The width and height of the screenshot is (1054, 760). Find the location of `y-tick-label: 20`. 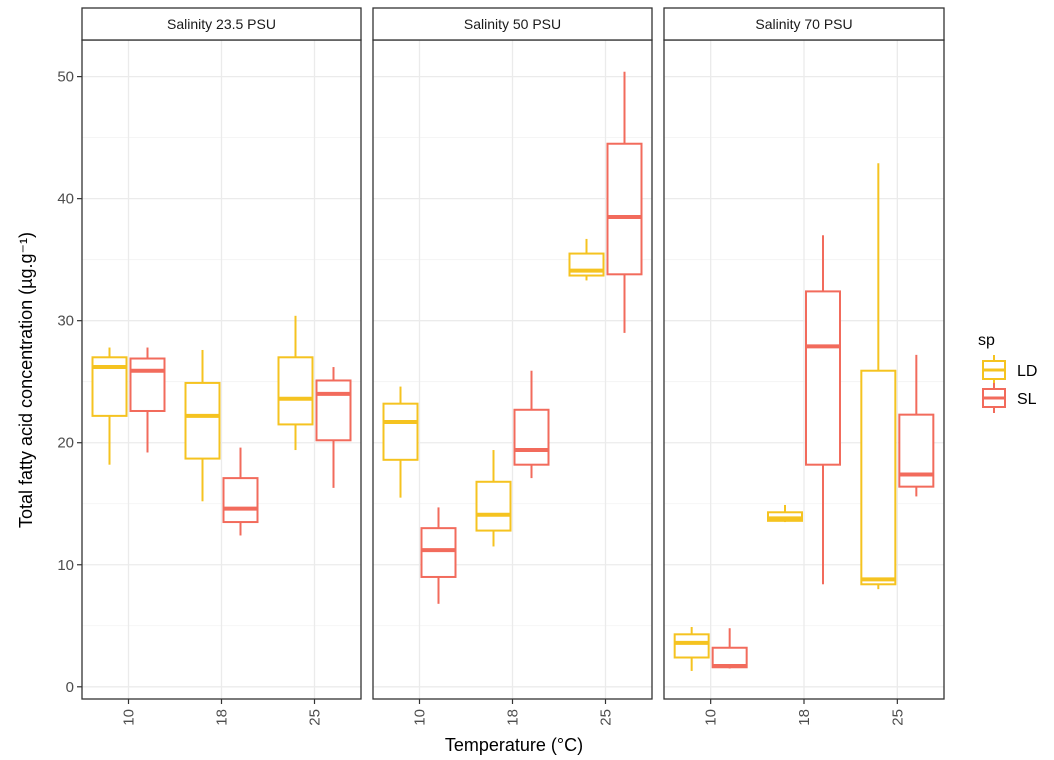

y-tick-label: 20 is located at coordinates (65, 443).